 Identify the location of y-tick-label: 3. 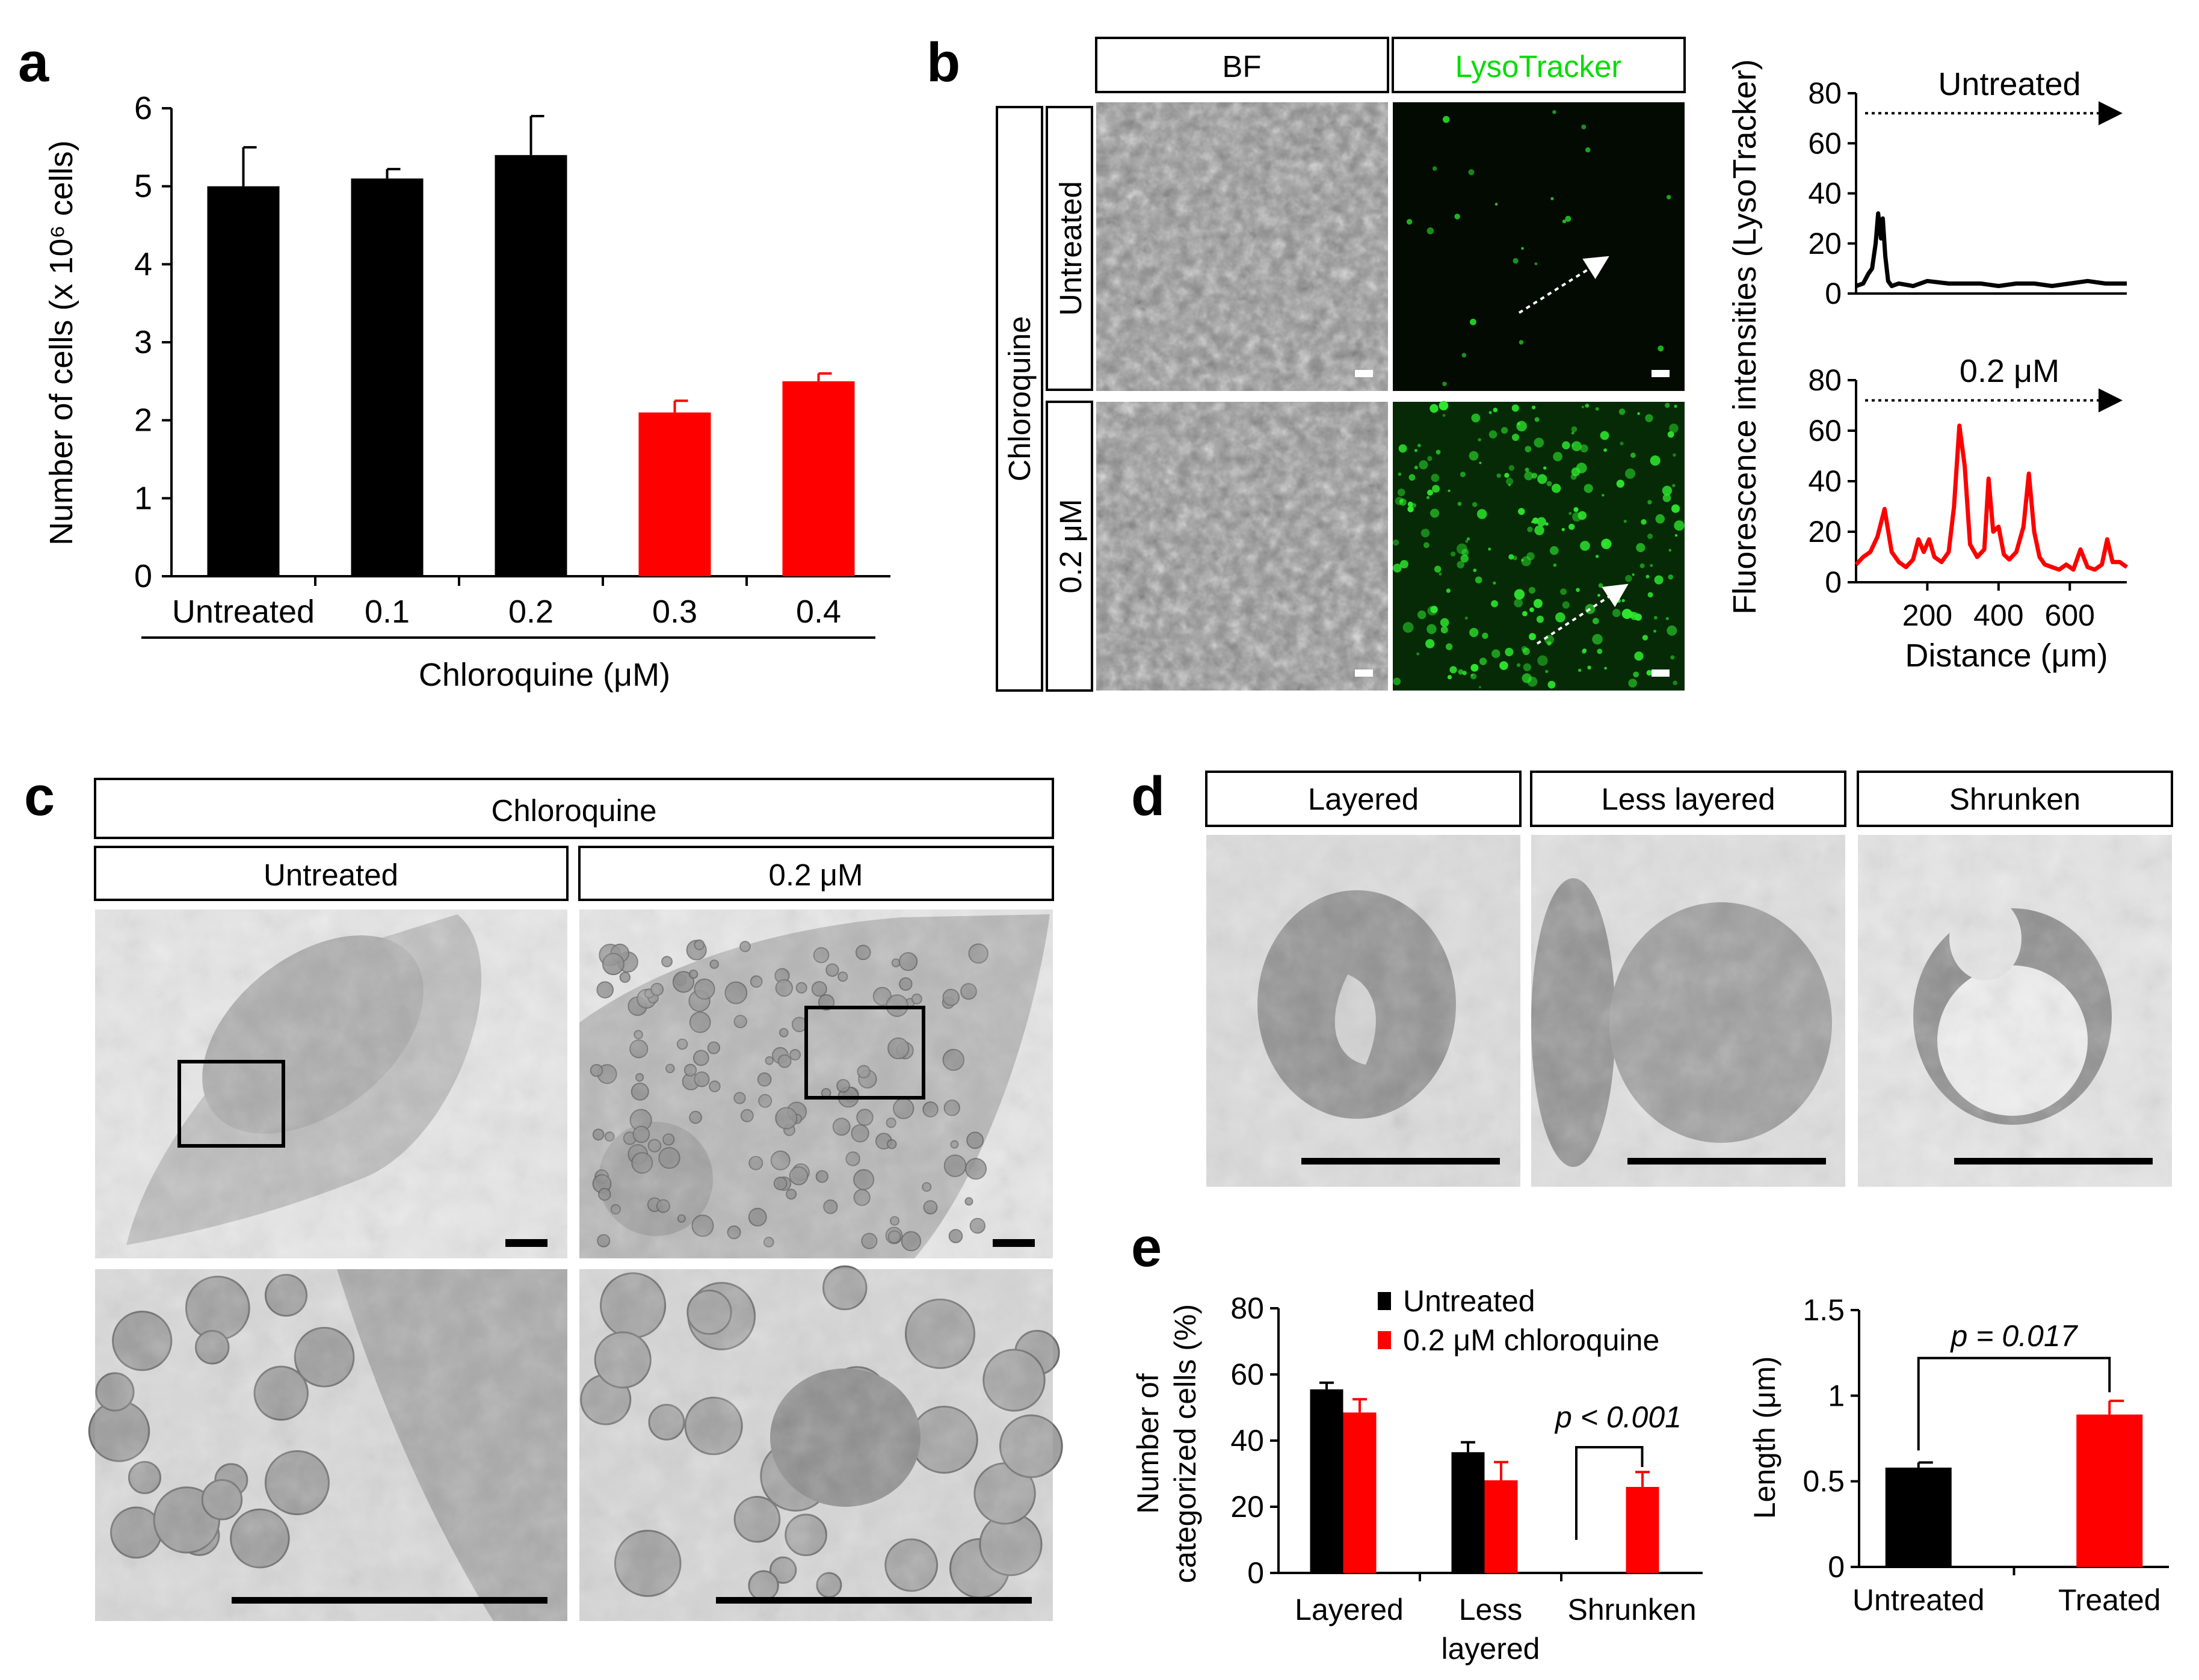
(143, 342).